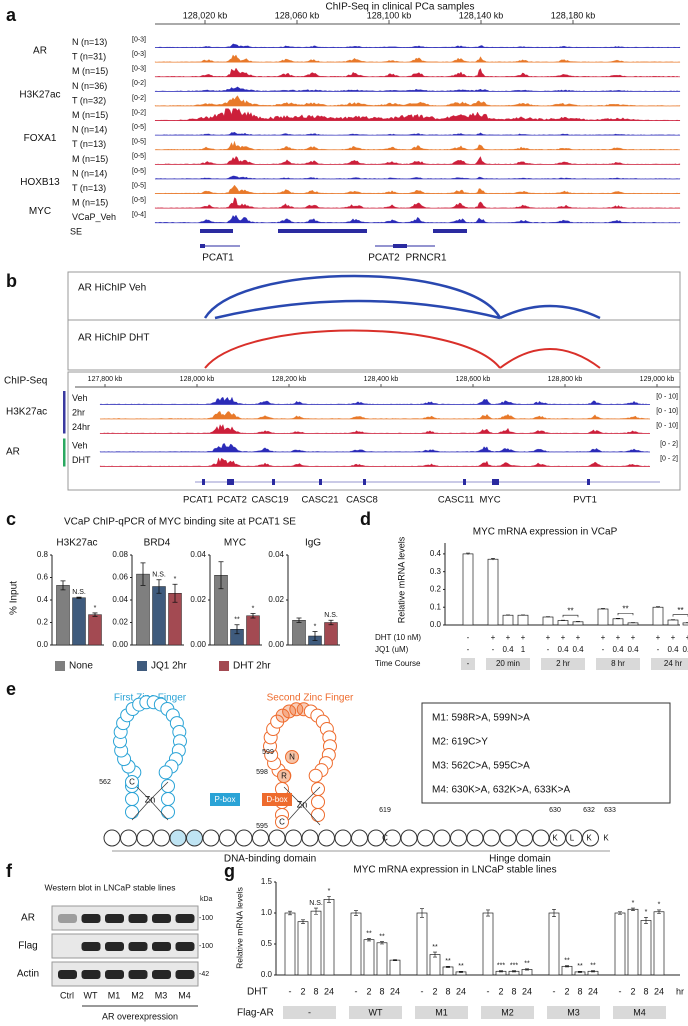 The height and width of the screenshot is (1026, 688). I want to click on mutant-label: M3: 562C>A, 595C>A, so click(481, 766).